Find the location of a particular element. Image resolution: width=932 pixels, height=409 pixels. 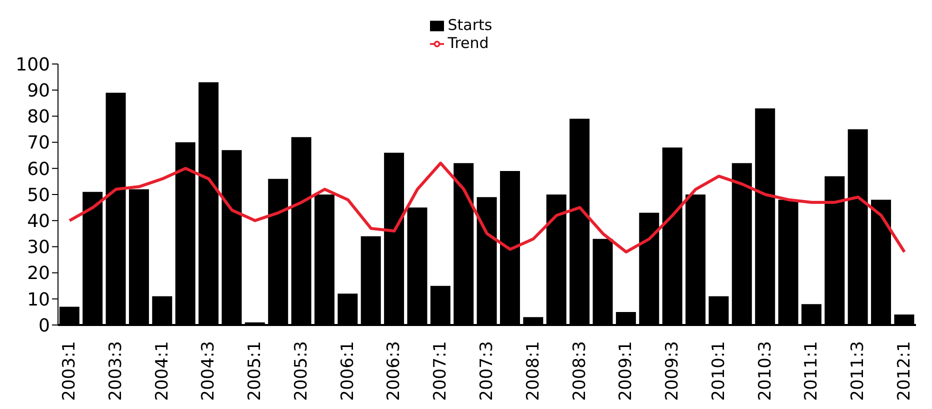

y-tick-label: 60 is located at coordinates (38, 169).